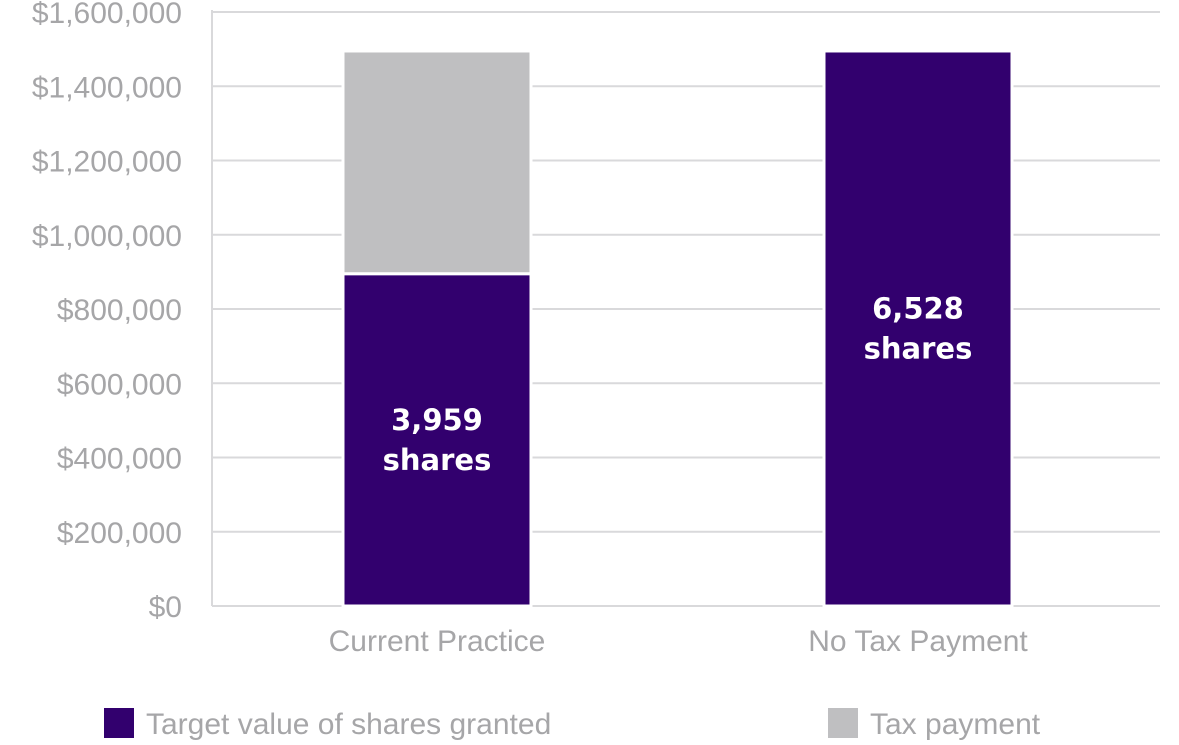 The image size is (1179, 745). Describe the element at coordinates (679, 641) in the screenshot. I see `x-axis: Current Practice No Tax Payment` at that location.